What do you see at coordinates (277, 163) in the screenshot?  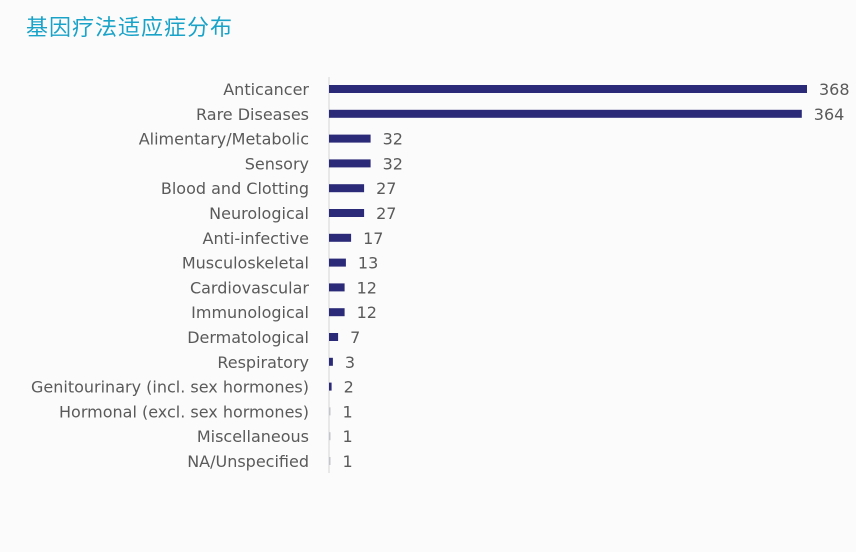 I see `category-label: Sensory` at bounding box center [277, 163].